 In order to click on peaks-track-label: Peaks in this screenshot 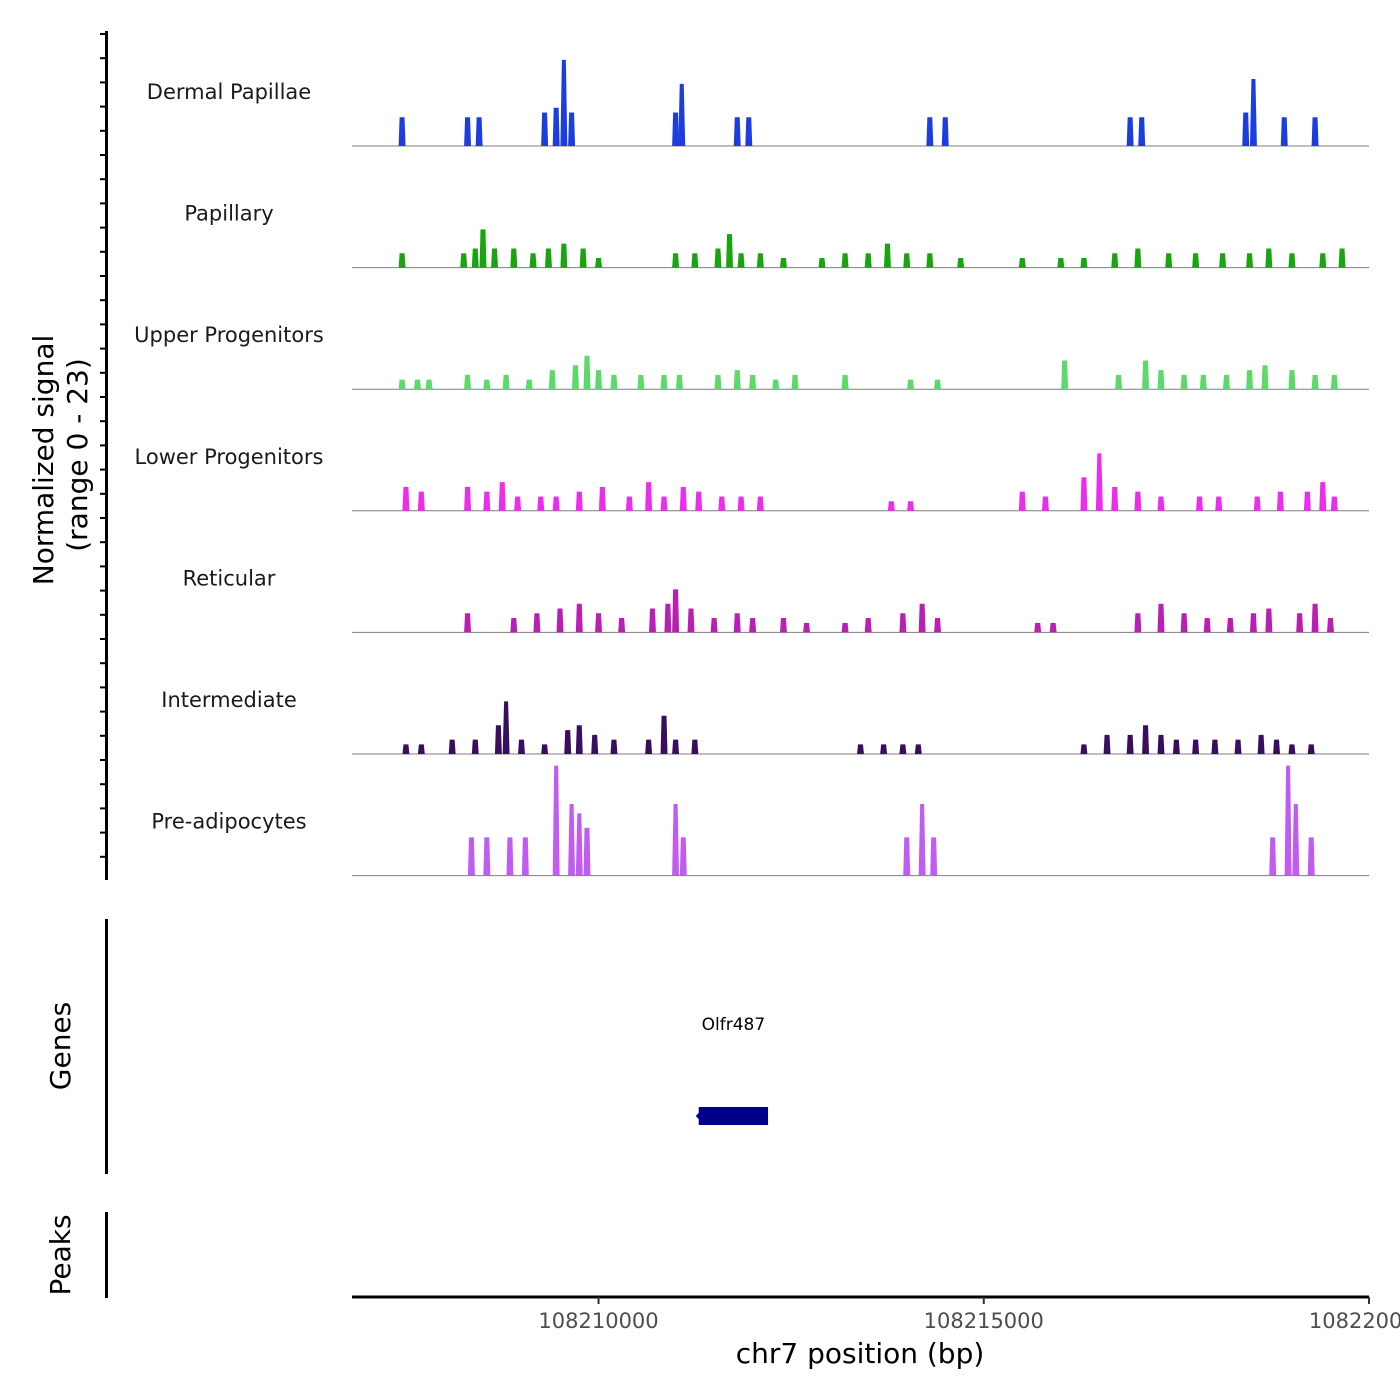, I will do `click(60, 1254)`.